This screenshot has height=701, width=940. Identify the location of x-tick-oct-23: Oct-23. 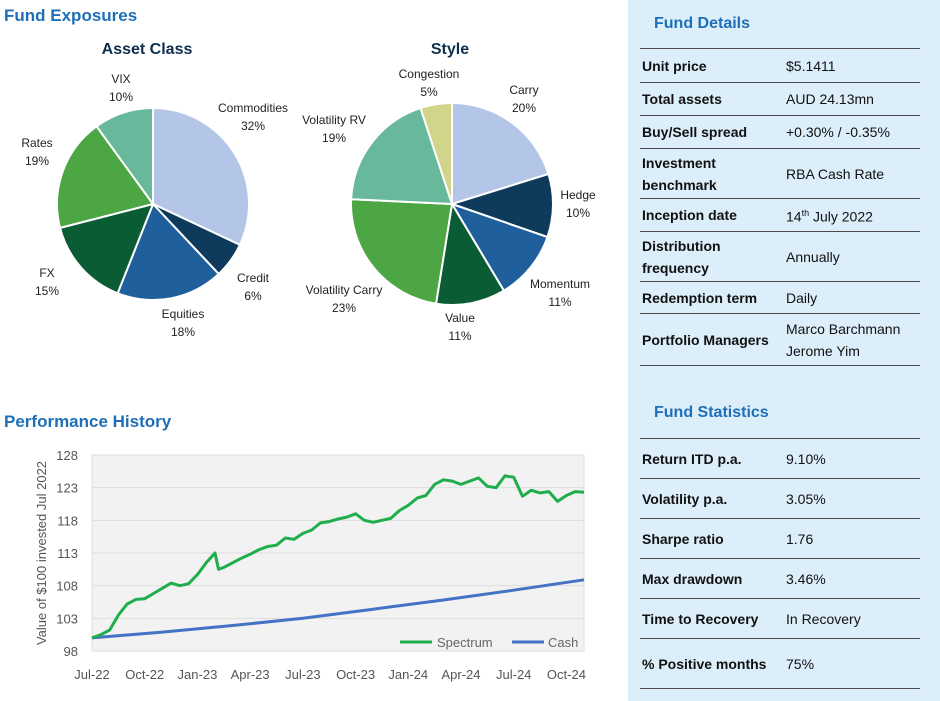
(355, 674).